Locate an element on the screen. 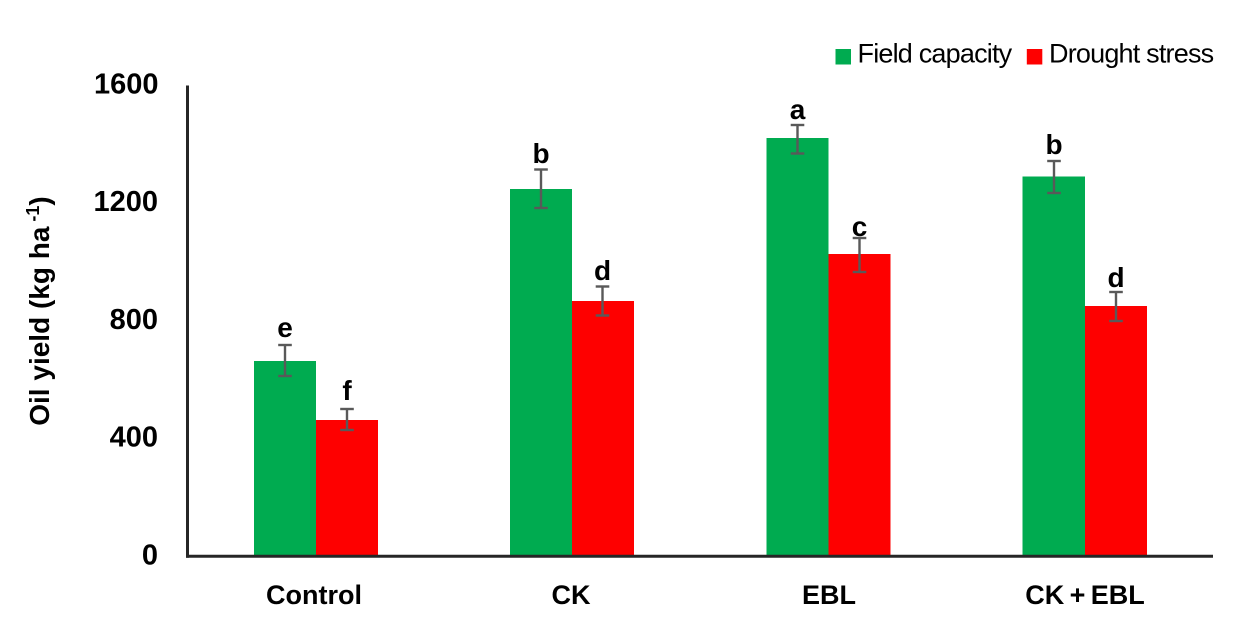  svg-text: f is located at coordinates (347, 390).